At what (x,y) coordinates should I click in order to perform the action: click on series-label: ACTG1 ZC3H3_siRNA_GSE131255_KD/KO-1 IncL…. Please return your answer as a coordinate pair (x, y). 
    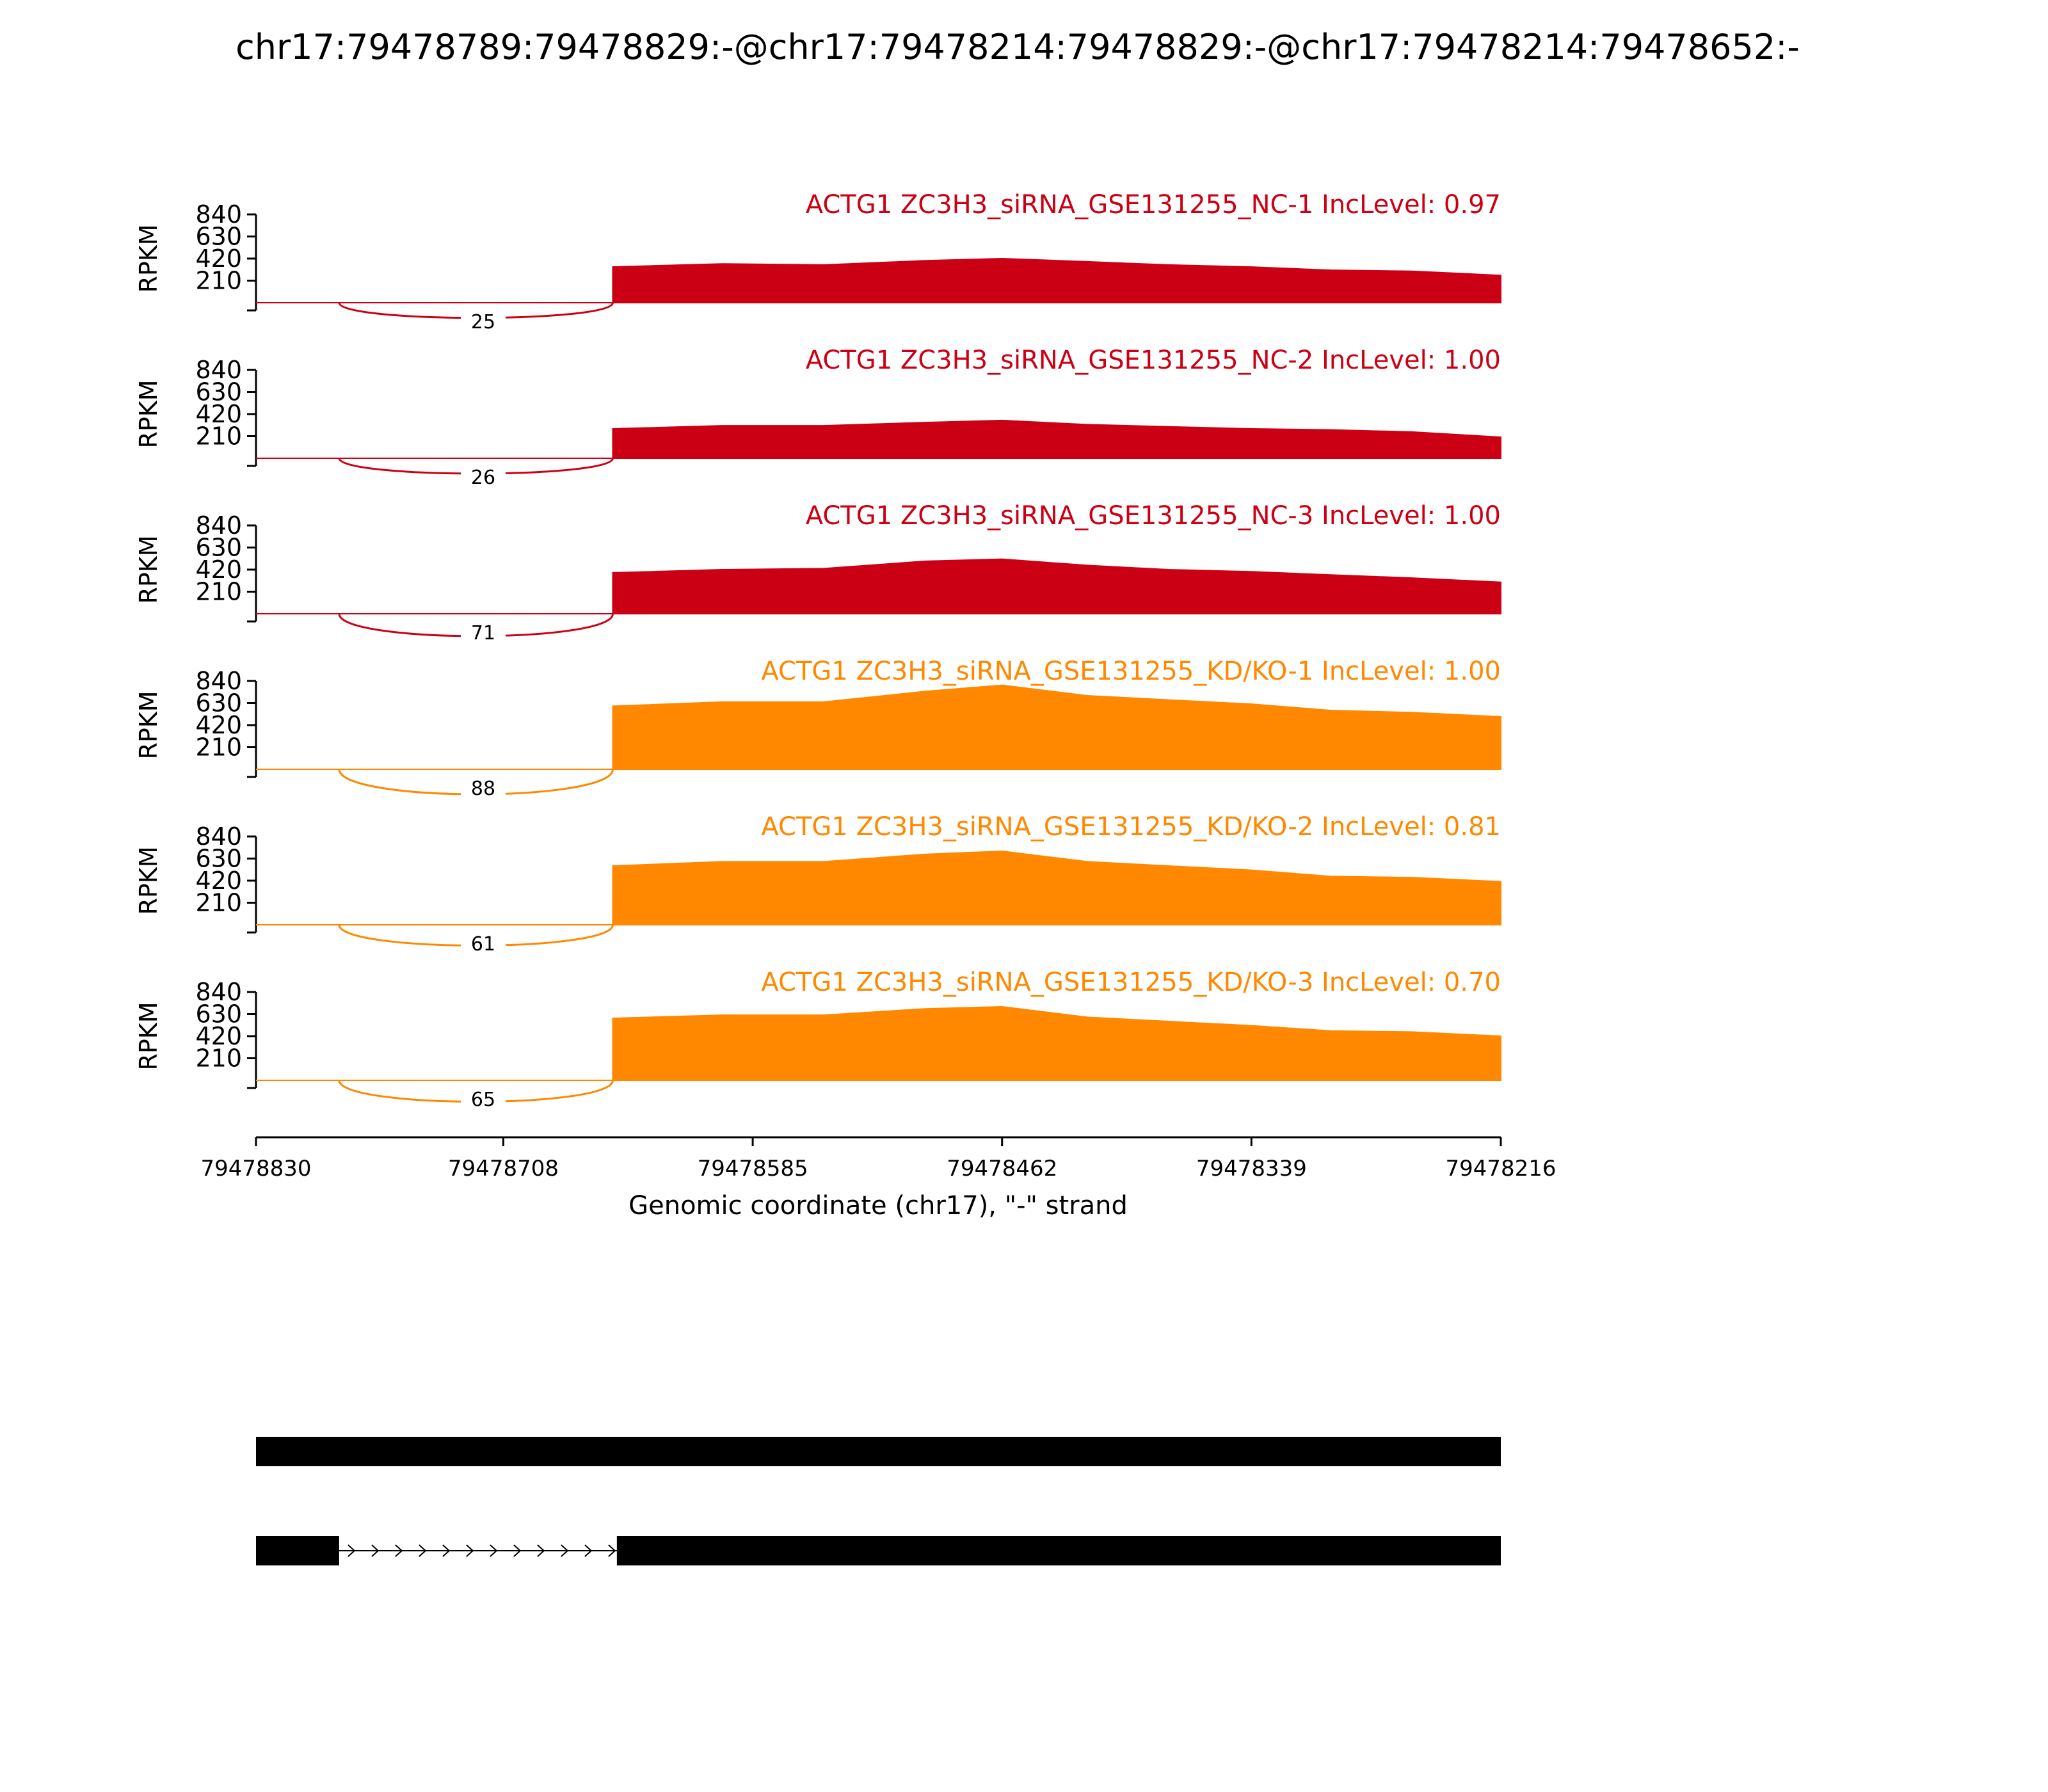
    Looking at the image, I should click on (1131, 671).